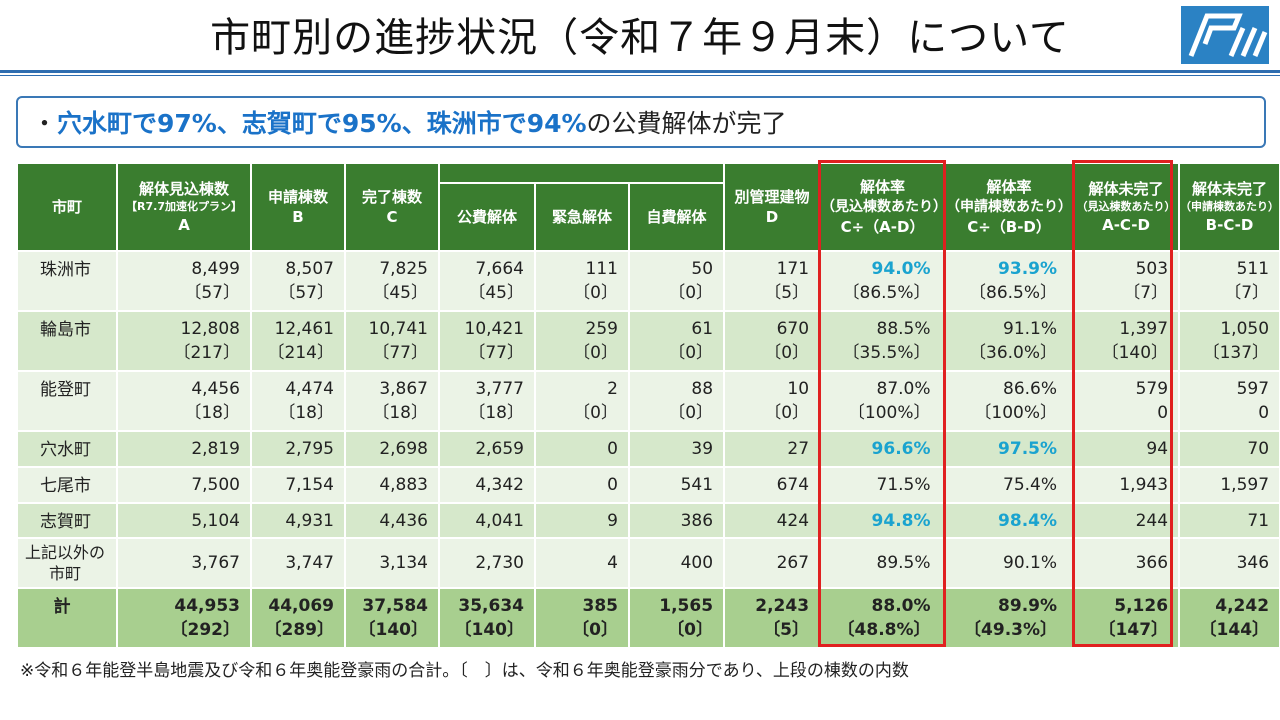 The width and height of the screenshot is (1280, 720). I want to click on header-public: 公費解体, so click(487, 217).